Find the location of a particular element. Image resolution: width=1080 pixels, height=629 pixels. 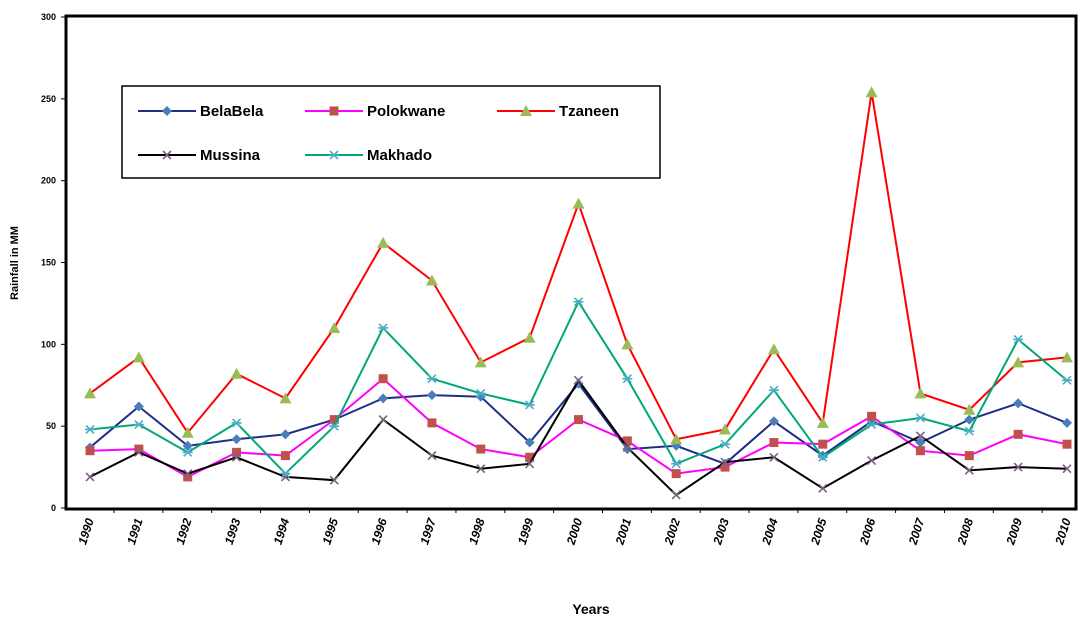

x-tick-label: 2000 is located at coordinates (574, 531).